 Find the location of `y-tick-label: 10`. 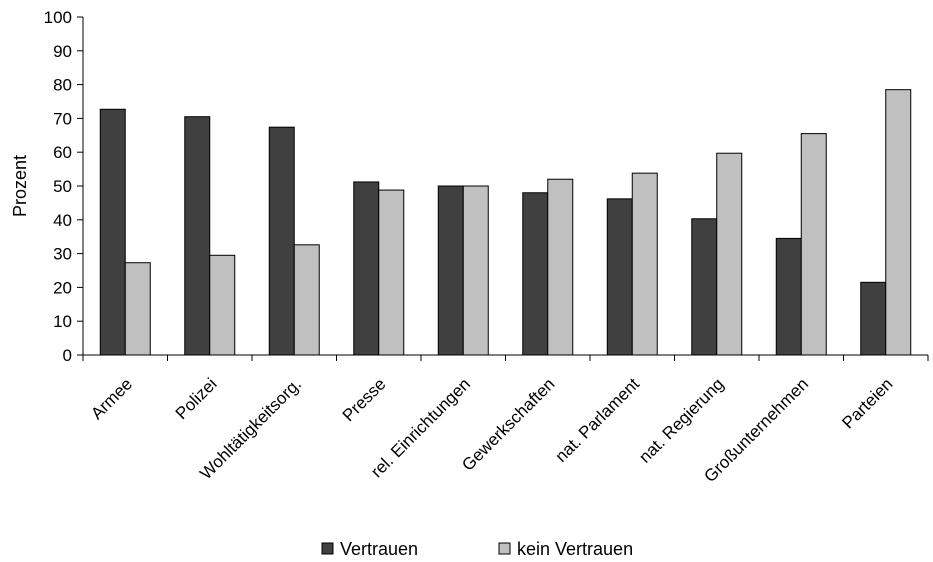

y-tick-label: 10 is located at coordinates (62, 321).